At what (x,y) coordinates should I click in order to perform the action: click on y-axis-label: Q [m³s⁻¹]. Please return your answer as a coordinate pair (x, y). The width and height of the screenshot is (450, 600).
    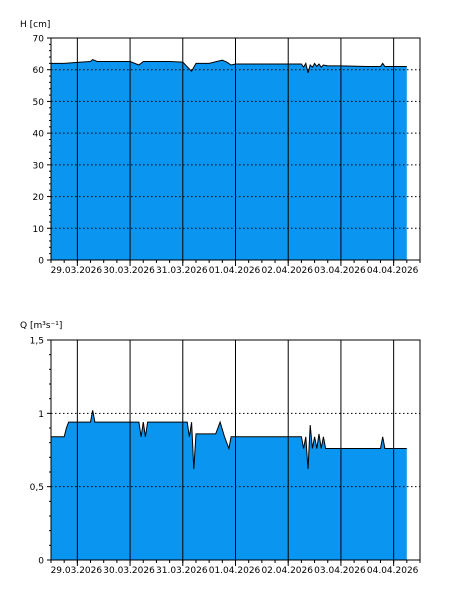
    Looking at the image, I should click on (41, 326).